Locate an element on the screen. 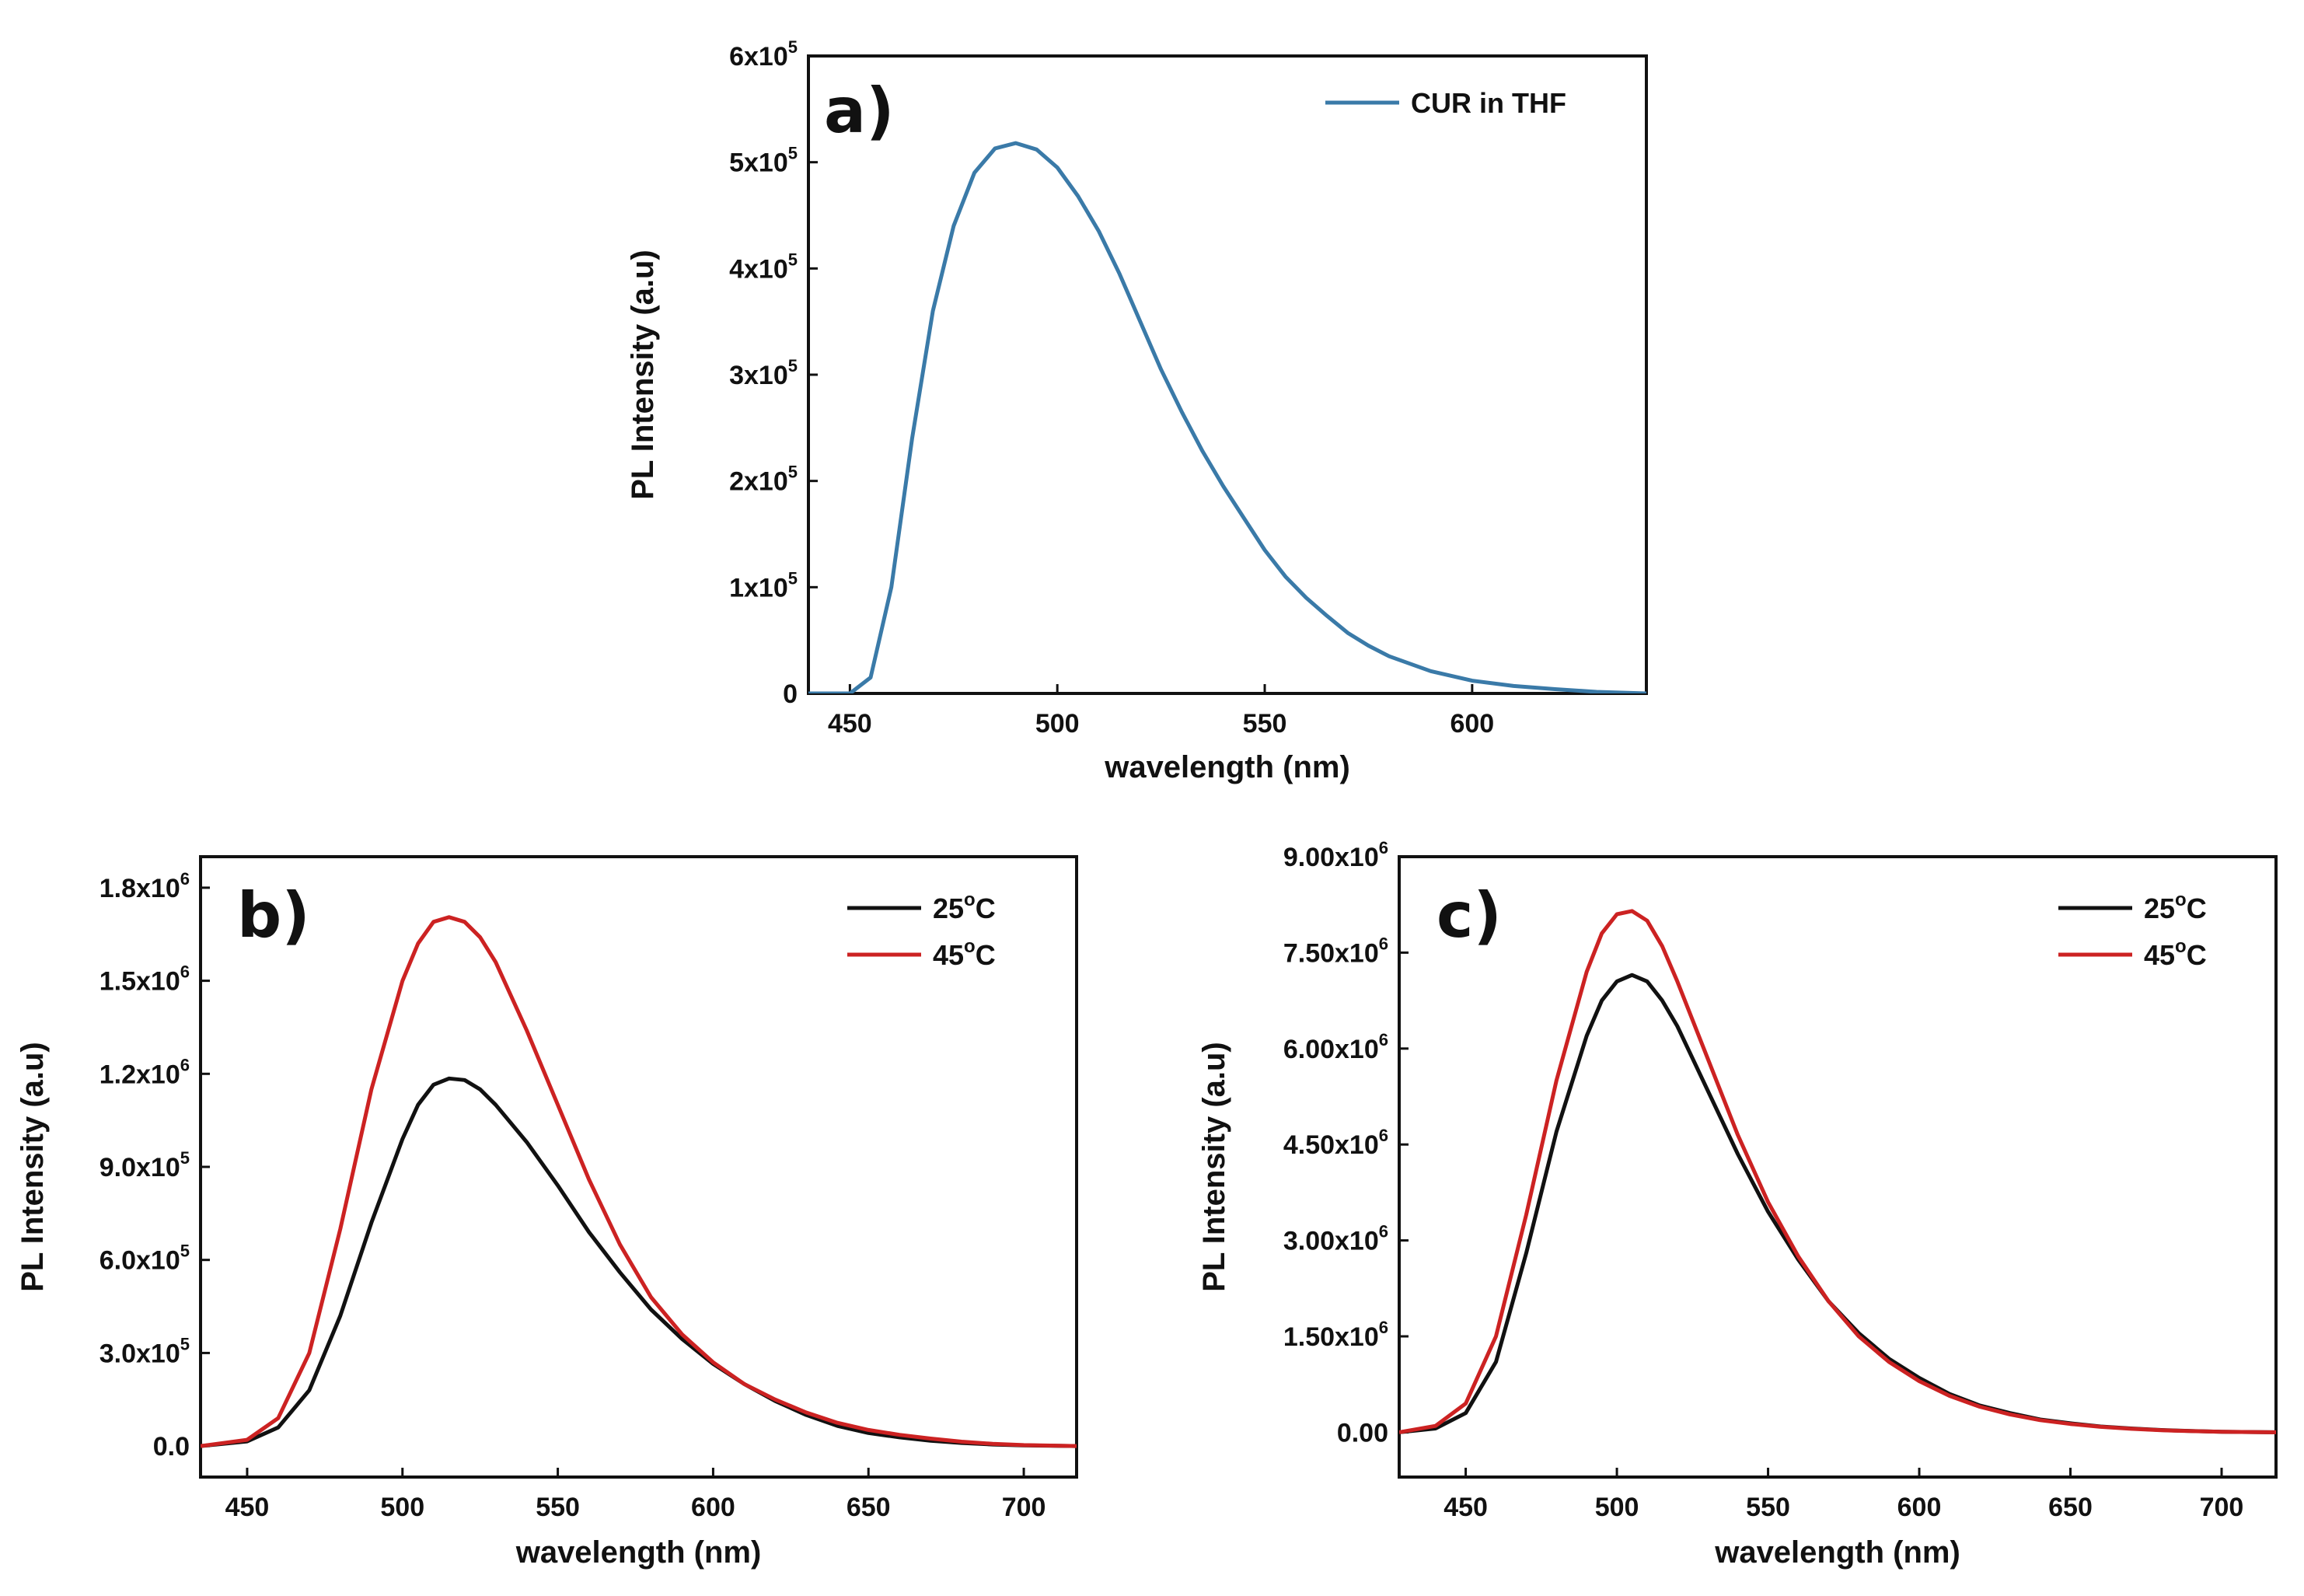  y-tick-label: 0 is located at coordinates (790, 694).